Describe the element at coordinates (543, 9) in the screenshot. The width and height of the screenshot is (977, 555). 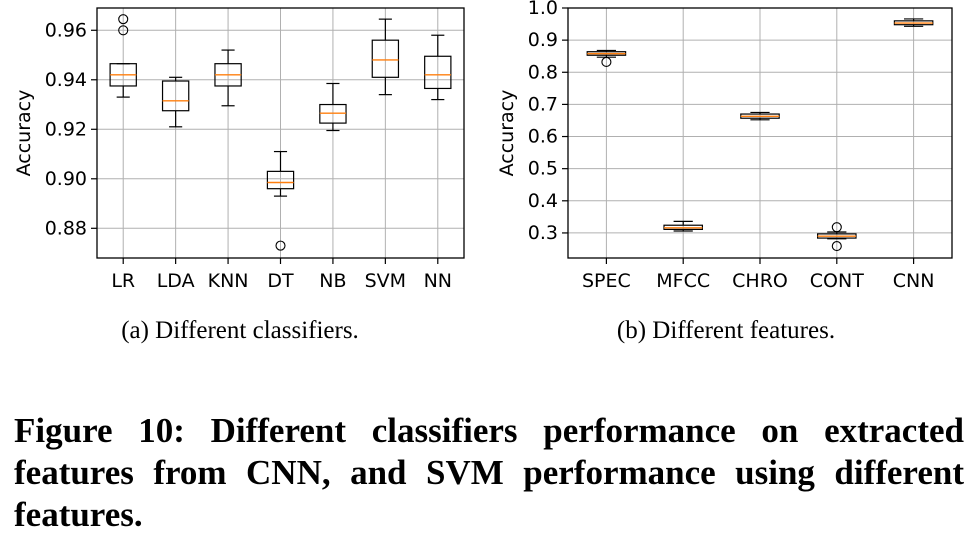
I see `y-tick-label: 1.0` at that location.